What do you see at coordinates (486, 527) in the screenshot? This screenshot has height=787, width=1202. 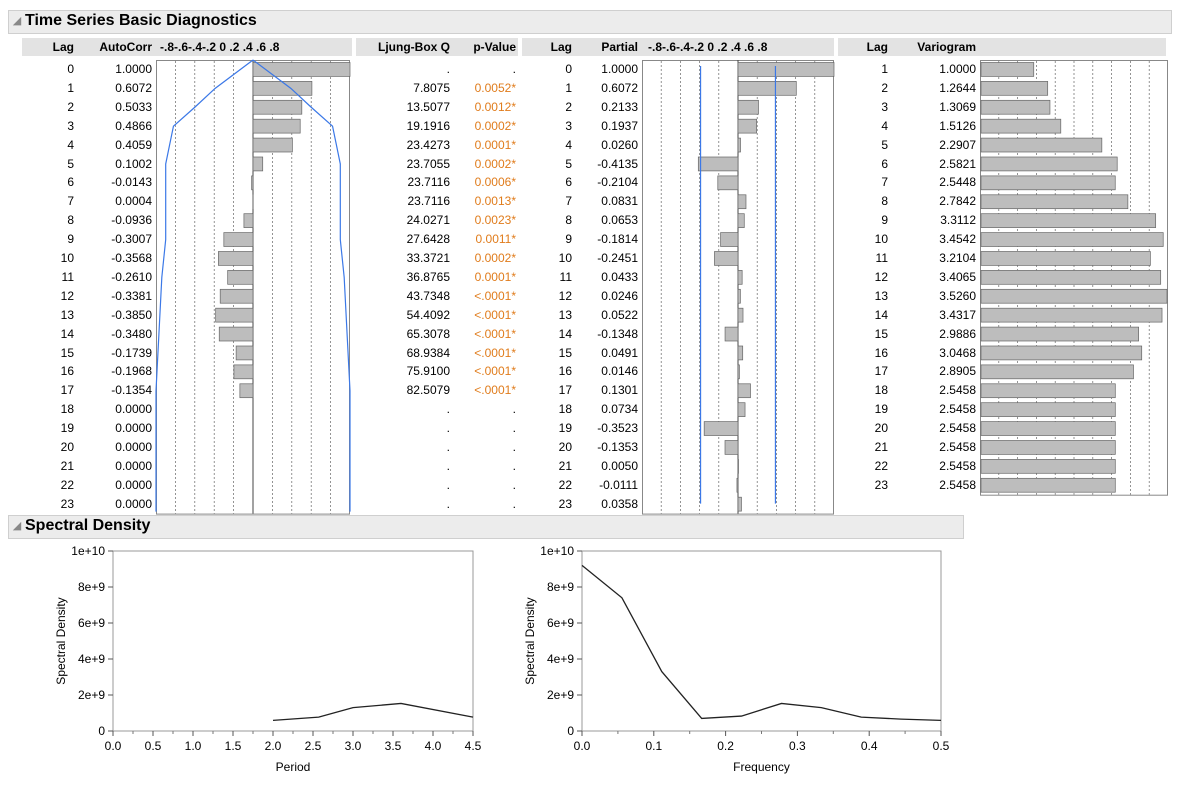 I see `spectral-section-header: ◢ Spectral Density` at bounding box center [486, 527].